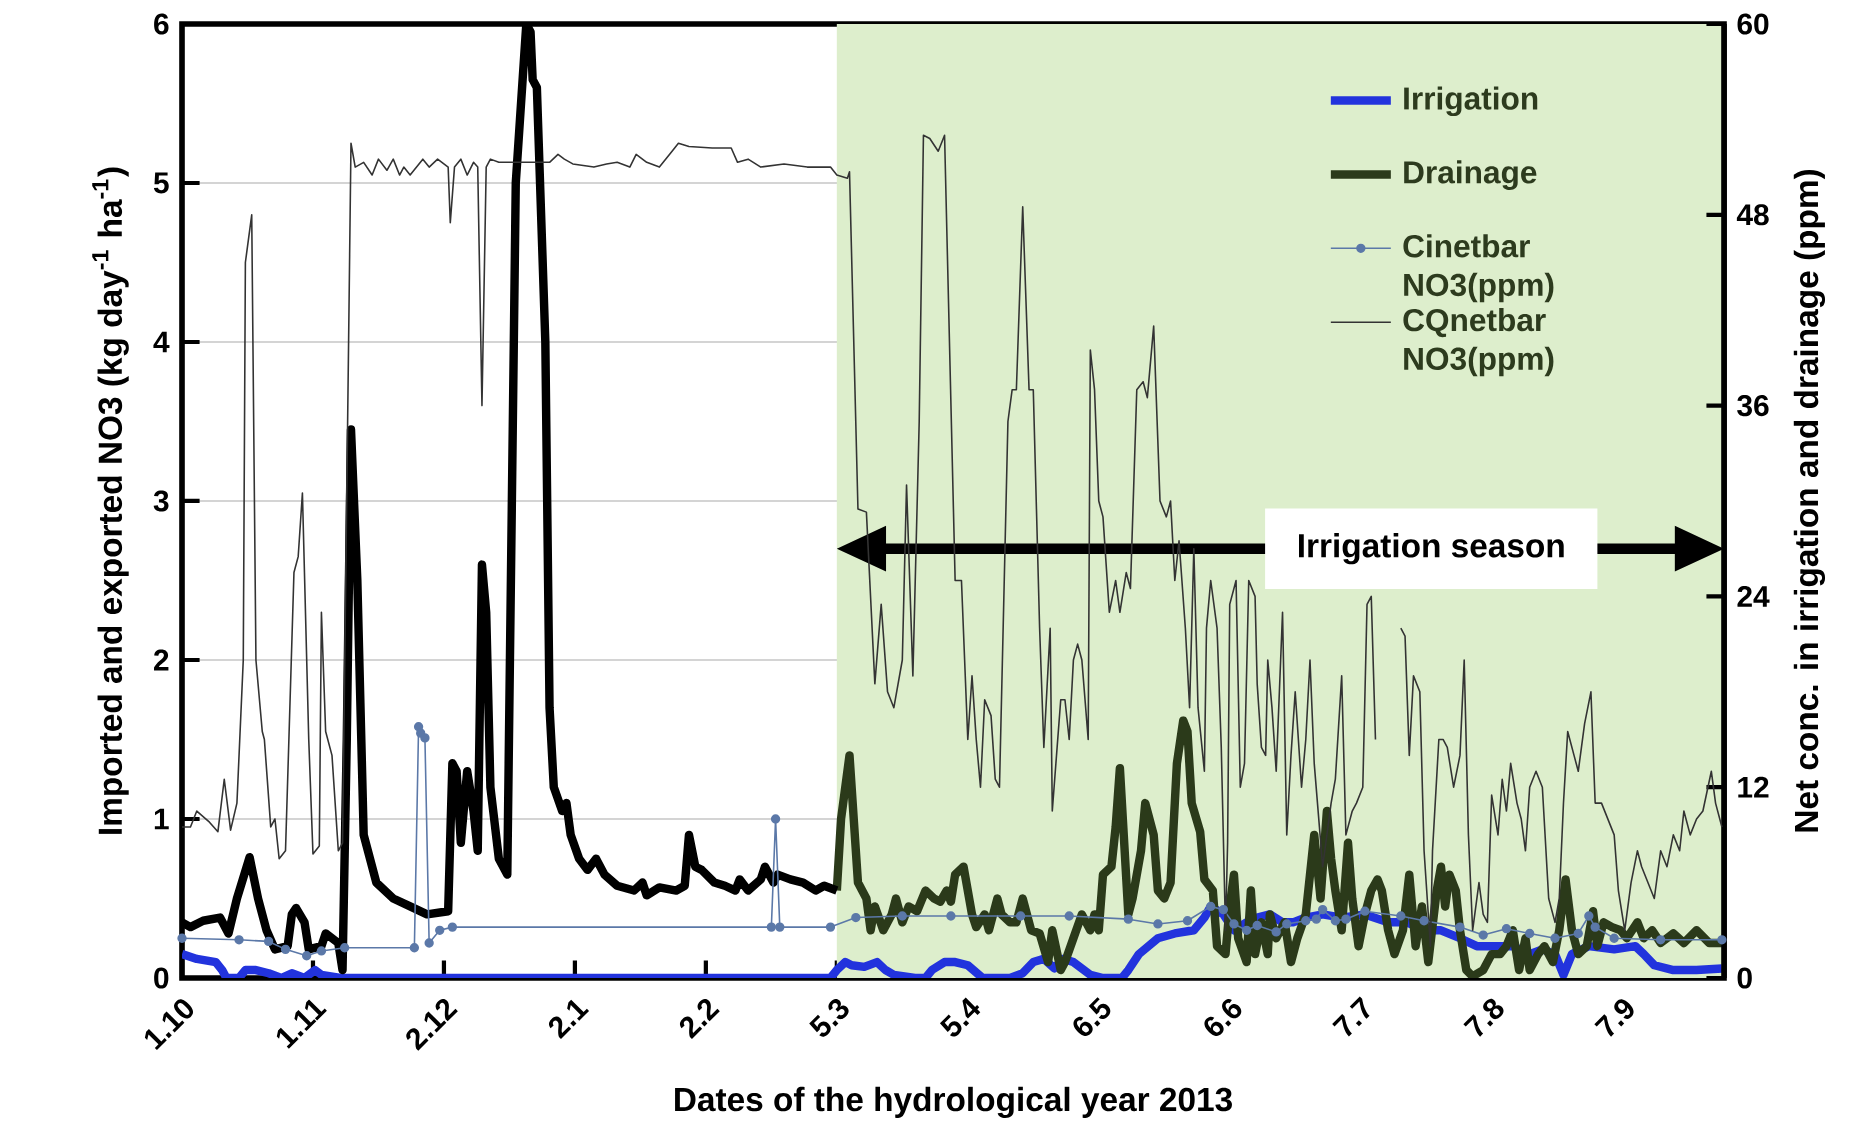  I want to click on y-tick-label: 4, so click(161, 342).